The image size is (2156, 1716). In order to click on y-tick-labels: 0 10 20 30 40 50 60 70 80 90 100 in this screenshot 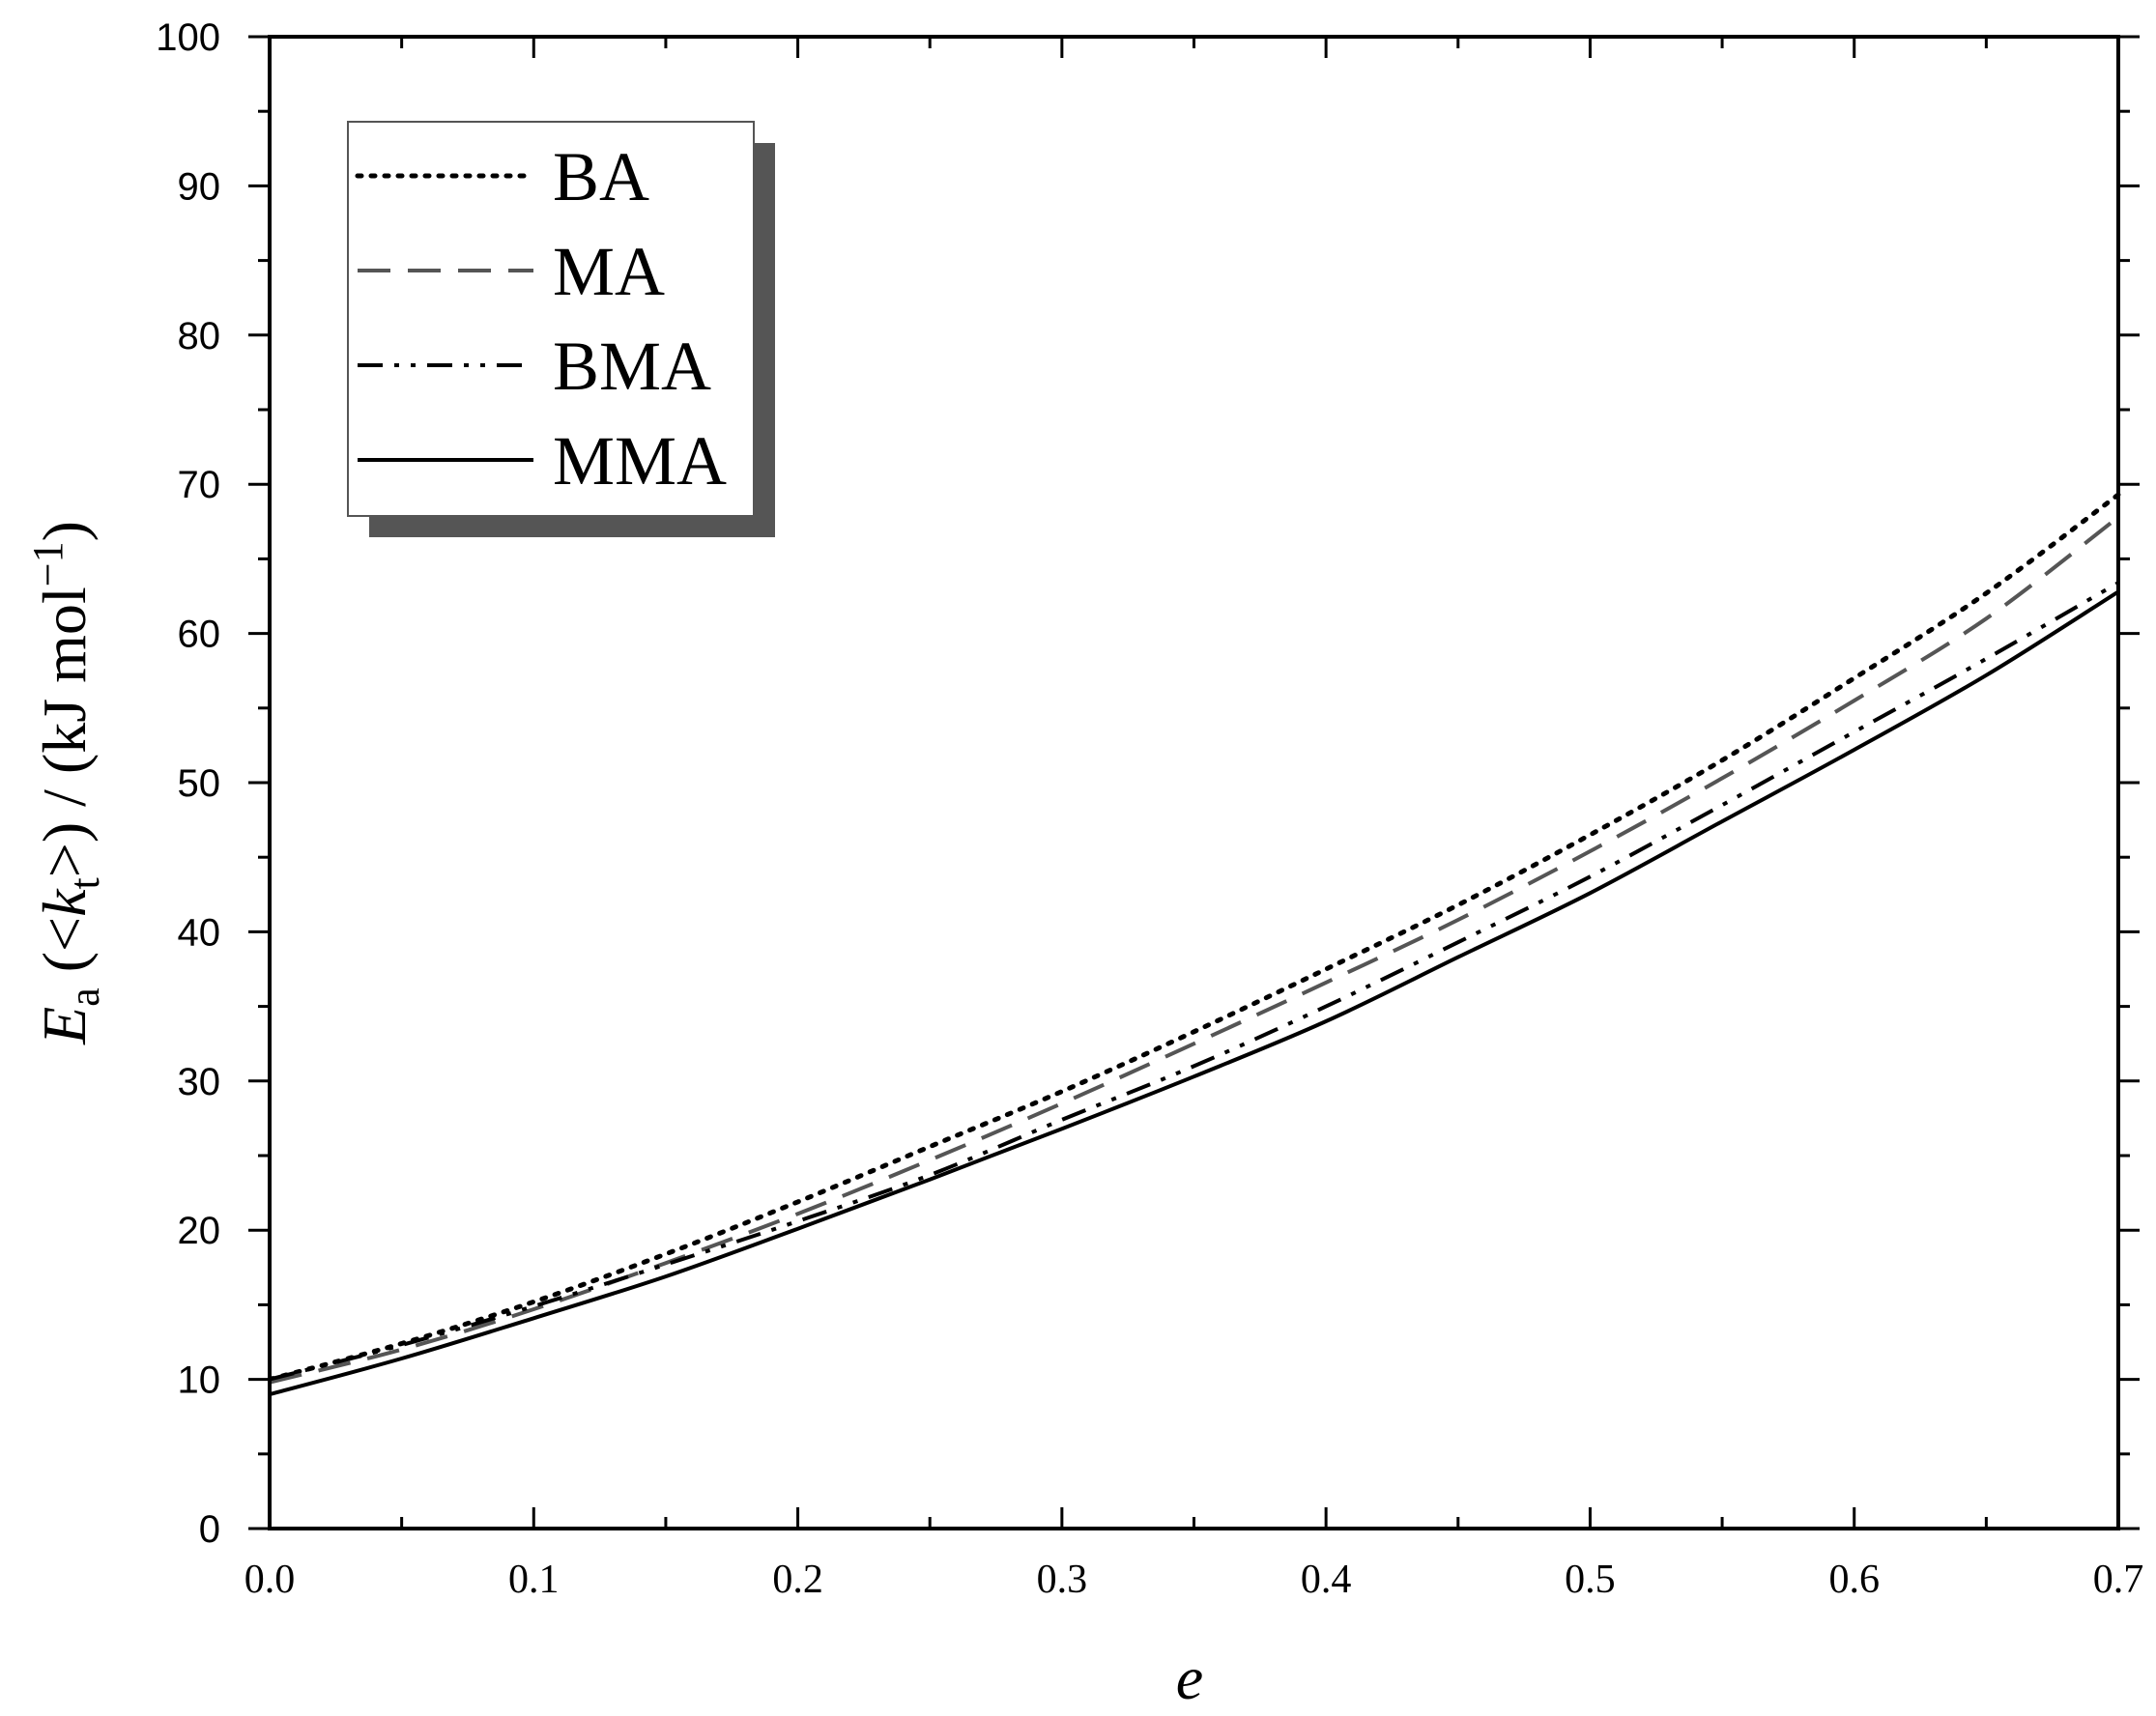, I will do `click(188, 784)`.